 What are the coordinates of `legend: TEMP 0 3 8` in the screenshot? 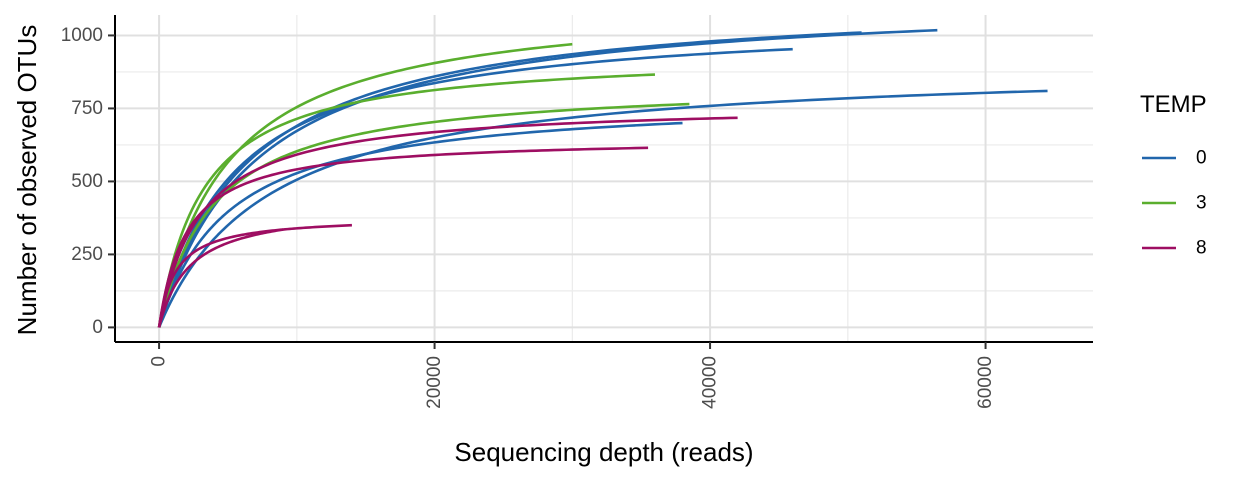 It's located at (1173, 175).